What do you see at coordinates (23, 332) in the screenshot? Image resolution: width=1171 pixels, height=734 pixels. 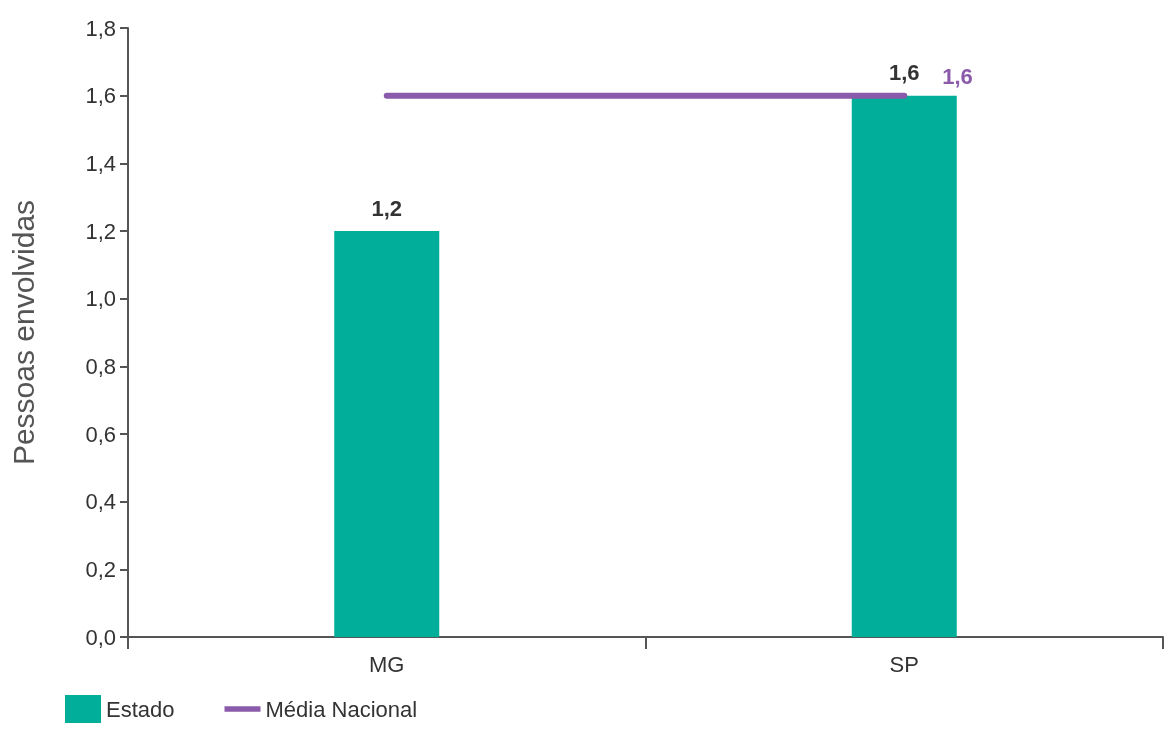 I see `y-axis-title: Pessoas envolvidas` at bounding box center [23, 332].